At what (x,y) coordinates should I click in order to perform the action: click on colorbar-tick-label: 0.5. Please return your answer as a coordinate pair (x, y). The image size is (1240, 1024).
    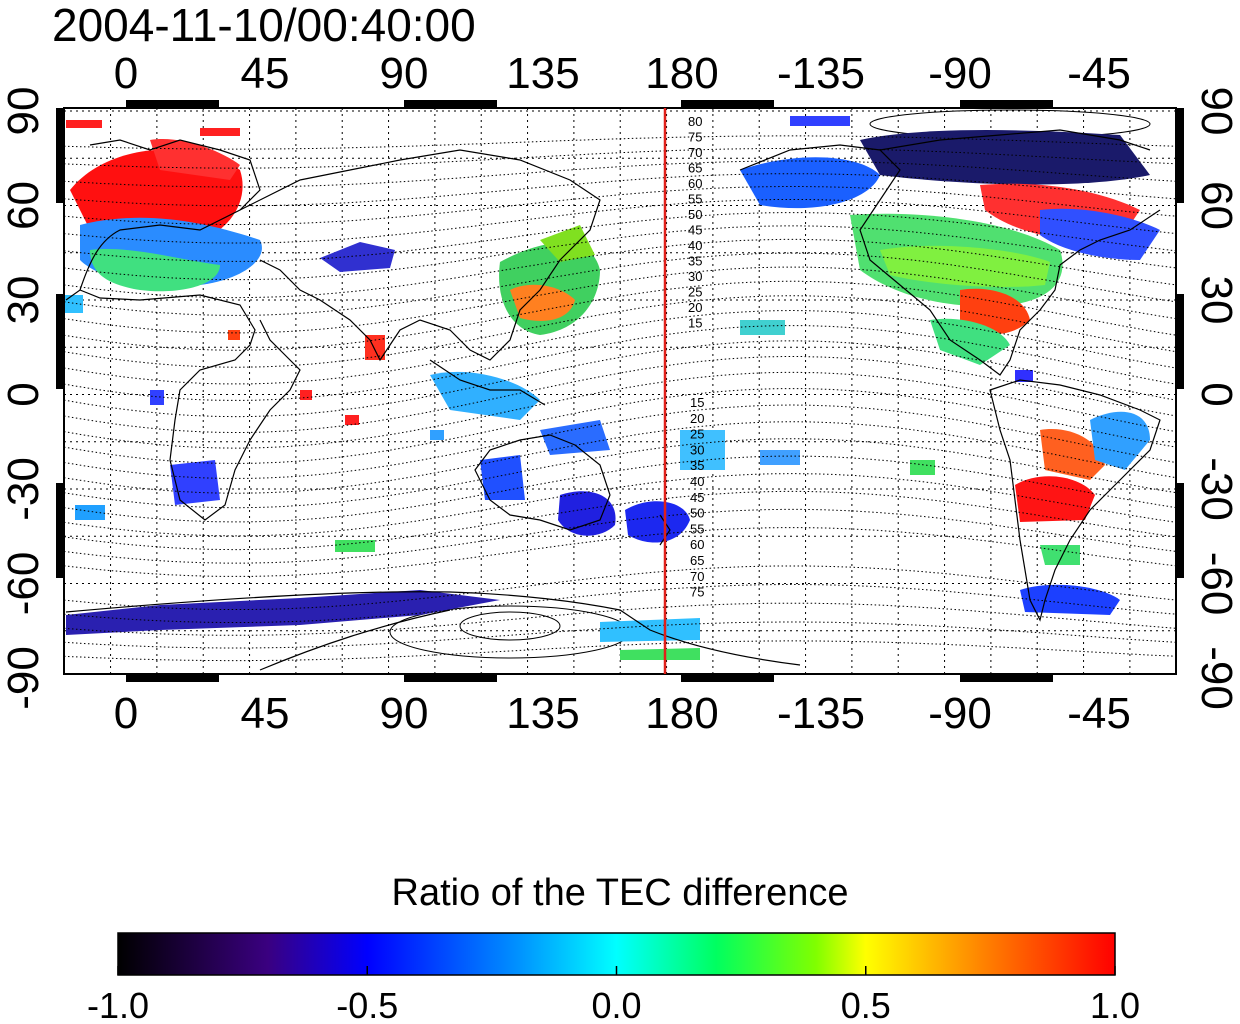
    Looking at the image, I should click on (866, 1004).